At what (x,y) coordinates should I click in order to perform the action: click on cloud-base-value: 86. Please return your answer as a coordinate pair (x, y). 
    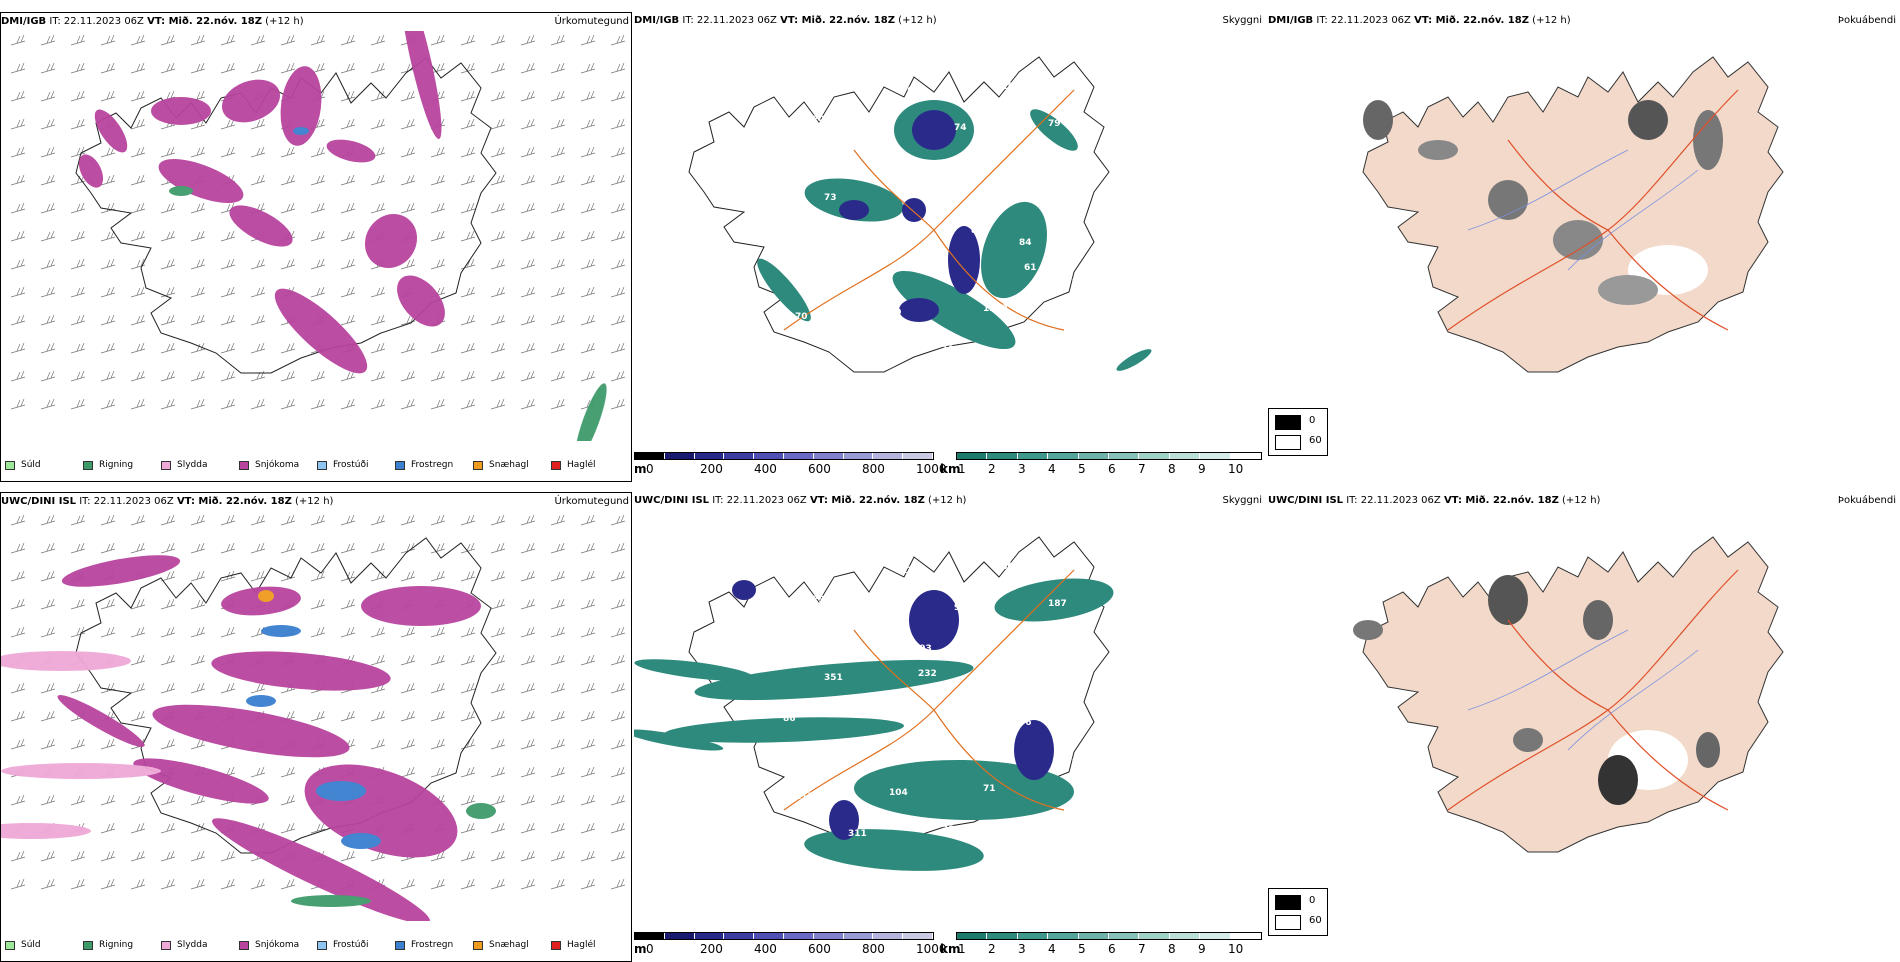
    Looking at the image, I should click on (789, 719).